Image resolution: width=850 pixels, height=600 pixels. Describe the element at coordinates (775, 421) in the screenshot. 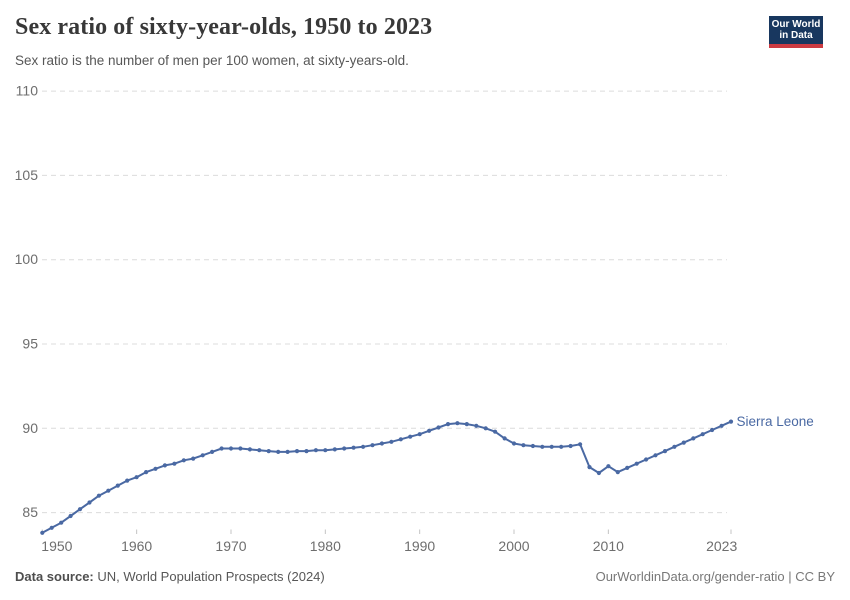

I see `series-end-label: Sierra Leone` at that location.